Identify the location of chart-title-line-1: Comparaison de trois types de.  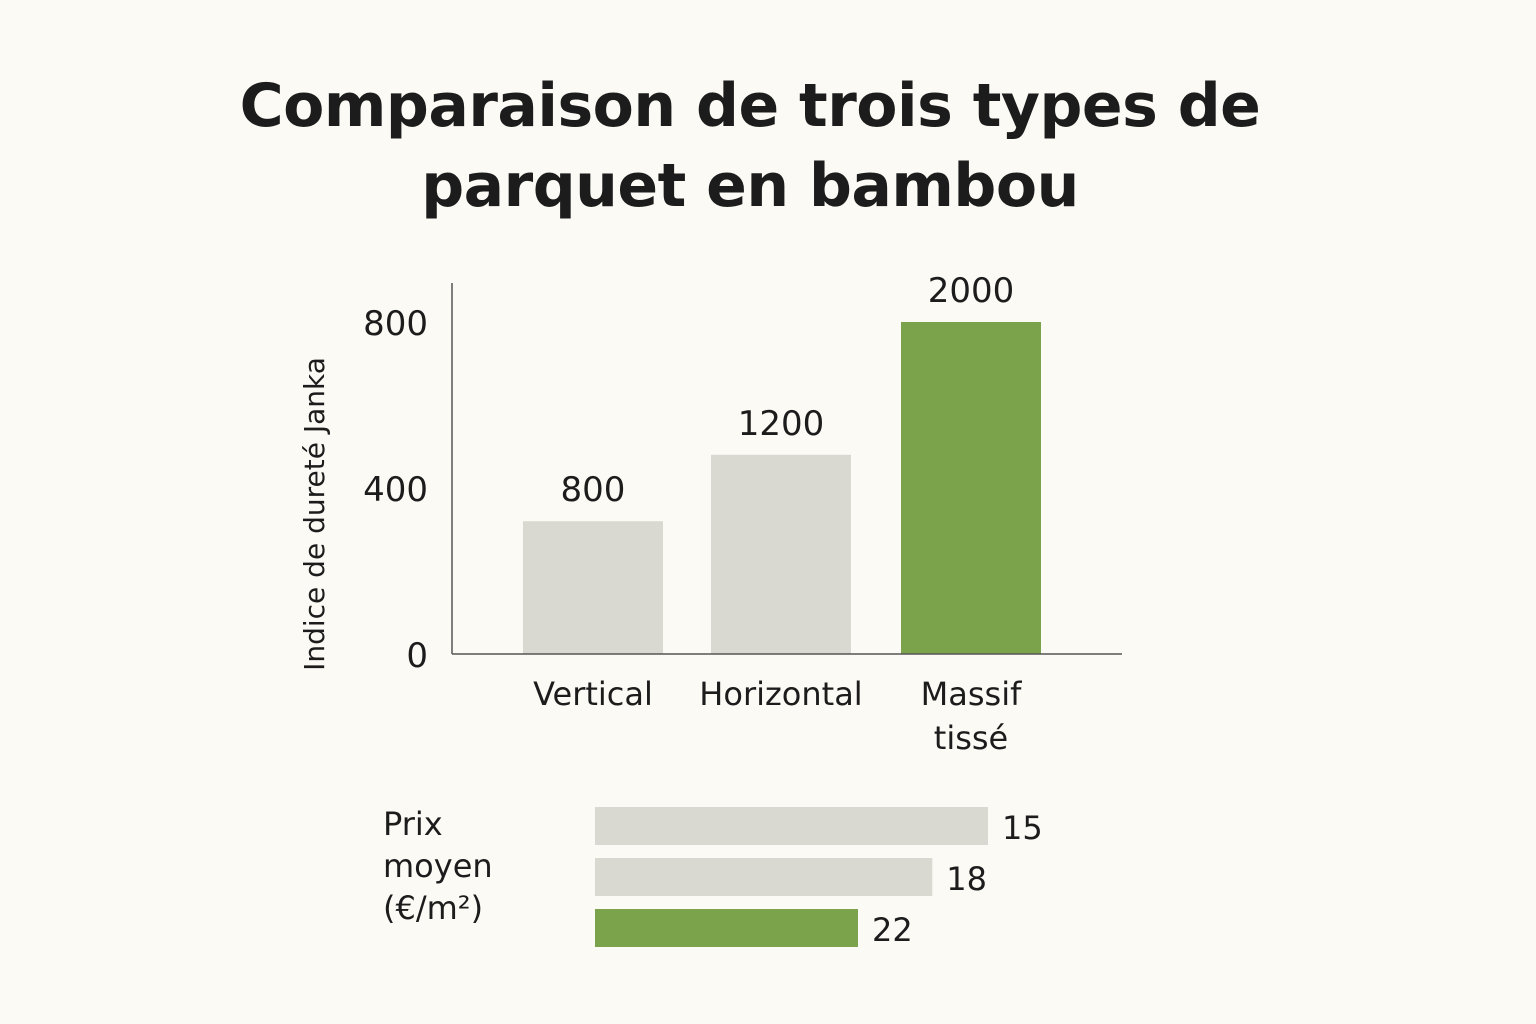
(750, 106).